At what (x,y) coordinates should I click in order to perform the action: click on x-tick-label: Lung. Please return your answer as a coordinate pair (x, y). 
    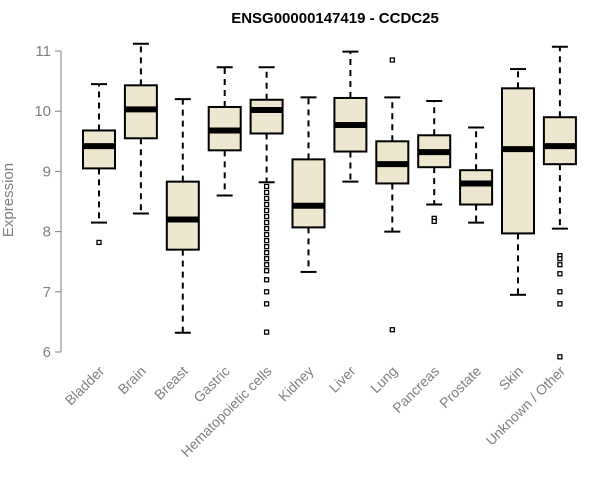
    Looking at the image, I should click on (383, 379).